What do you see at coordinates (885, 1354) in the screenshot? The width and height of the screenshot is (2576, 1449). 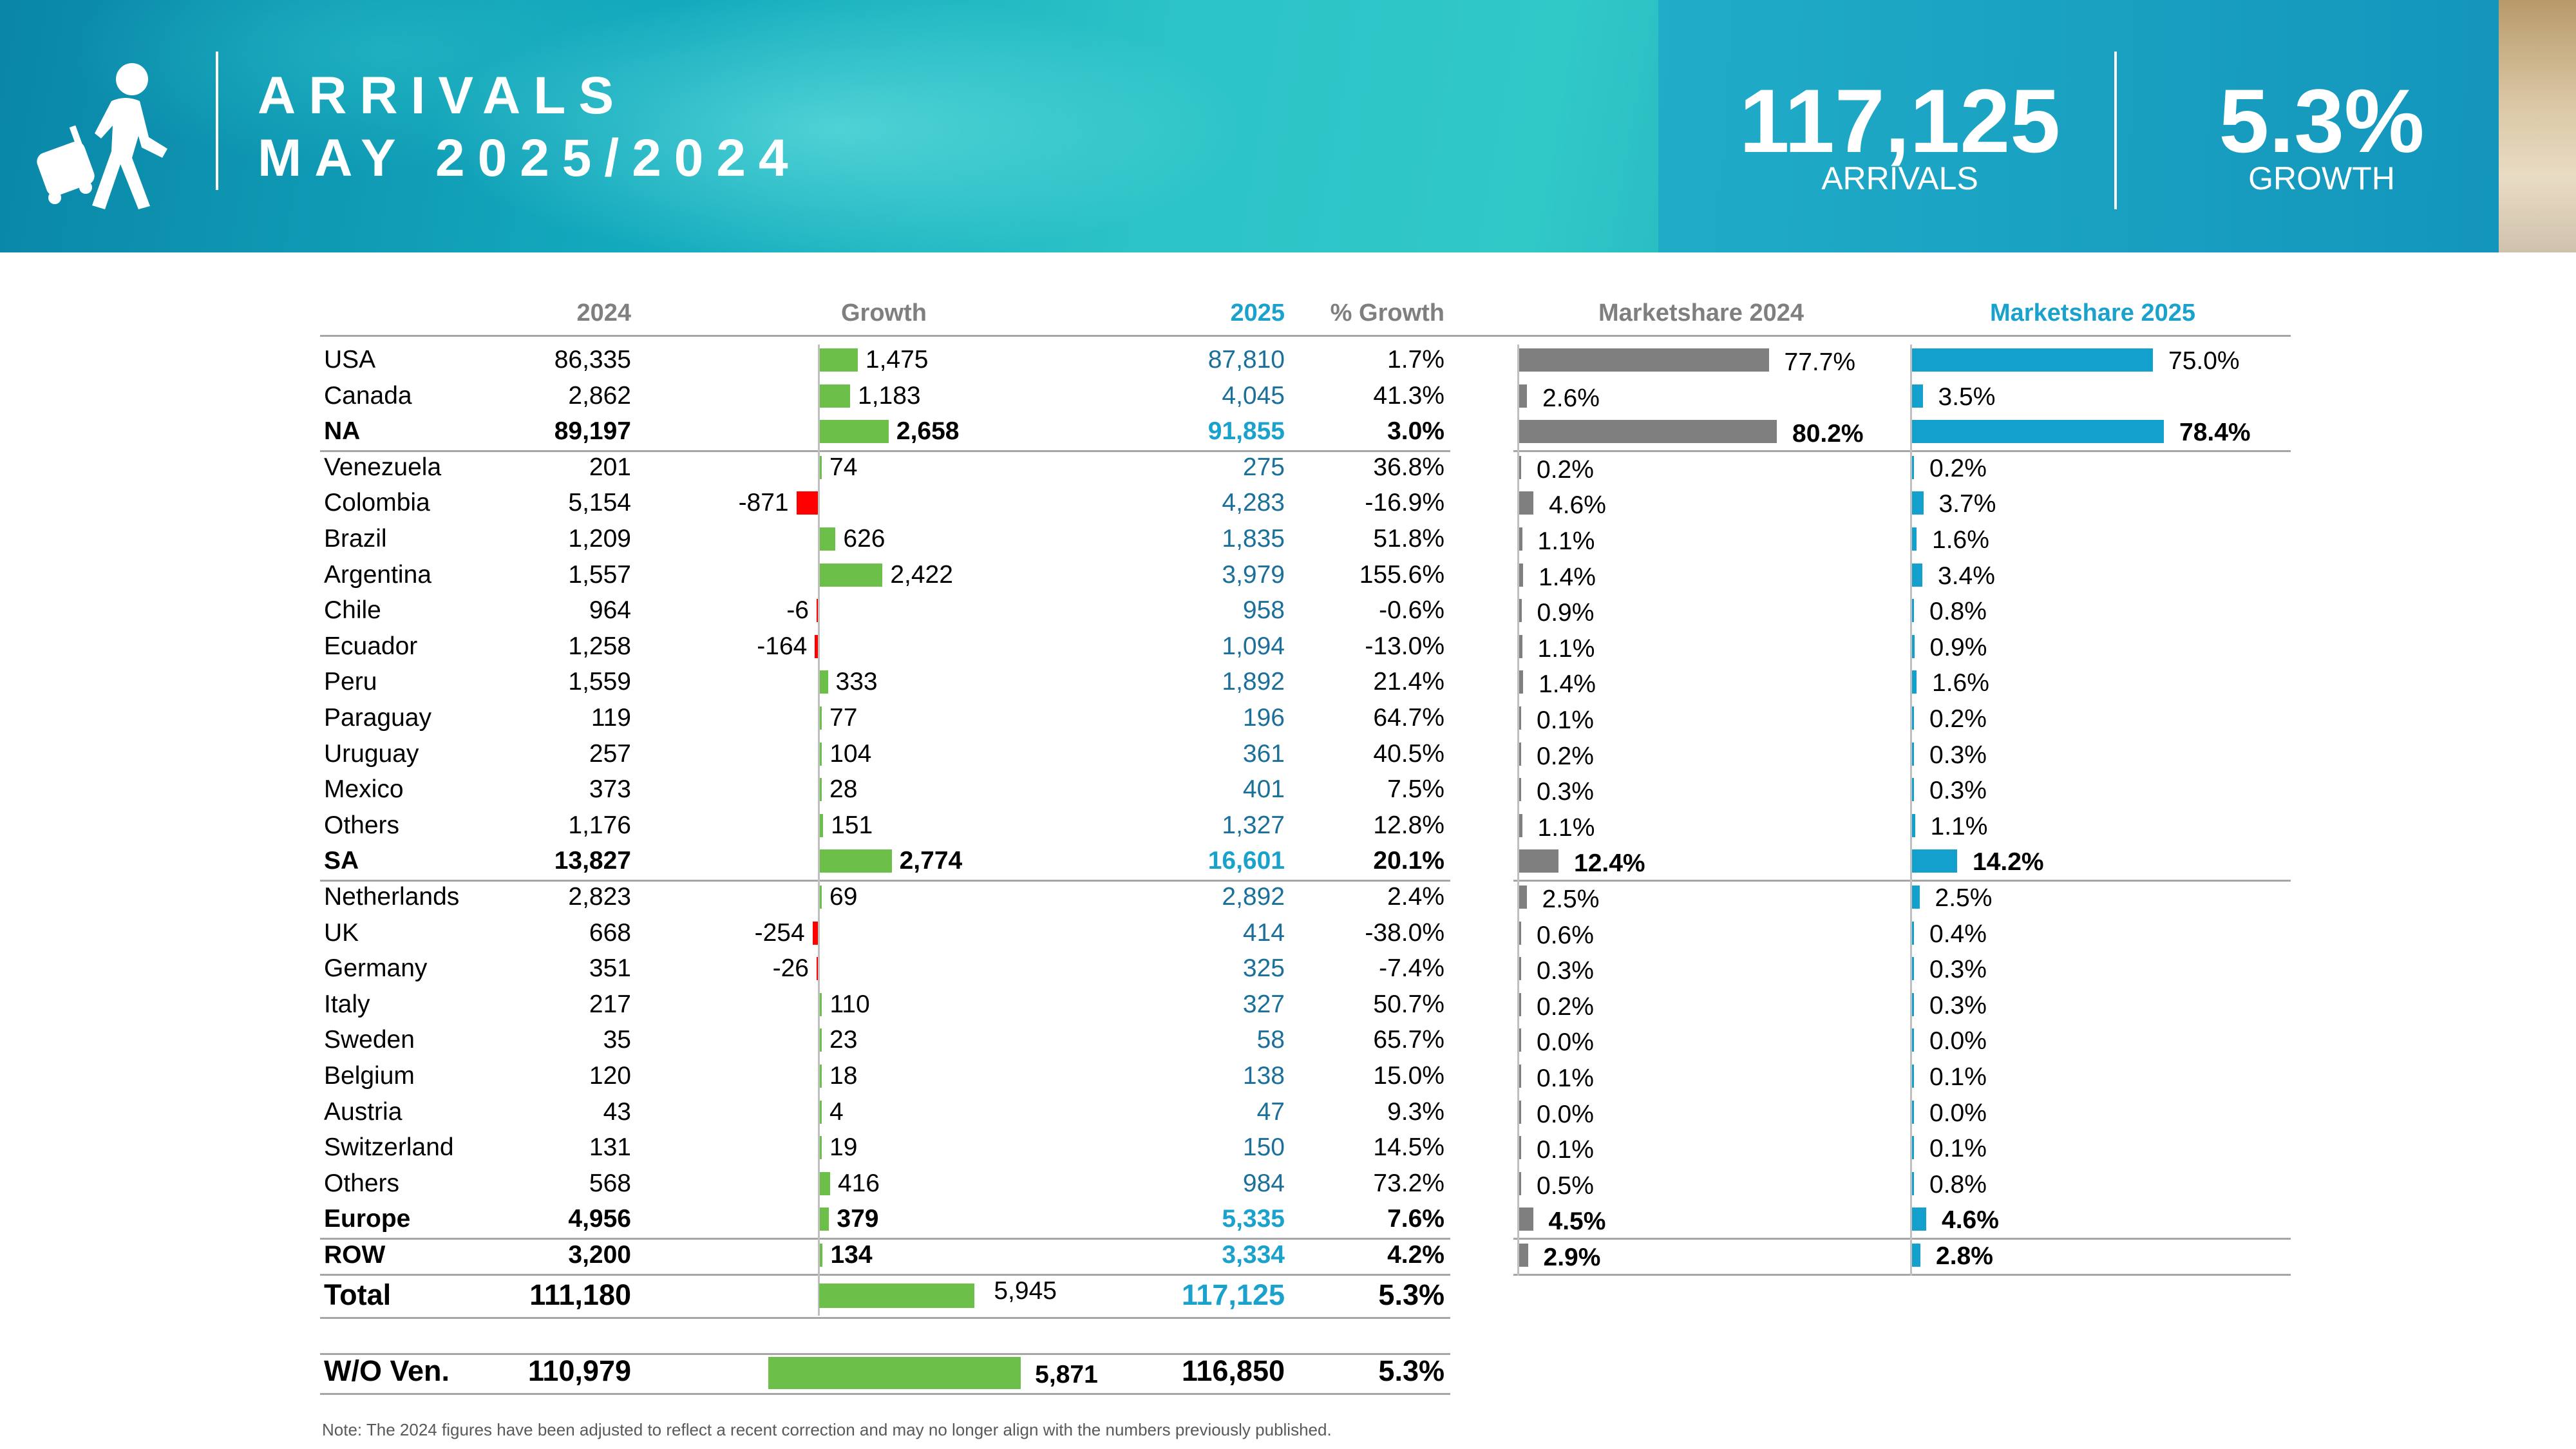 I see `wo-ven-top-rule` at bounding box center [885, 1354].